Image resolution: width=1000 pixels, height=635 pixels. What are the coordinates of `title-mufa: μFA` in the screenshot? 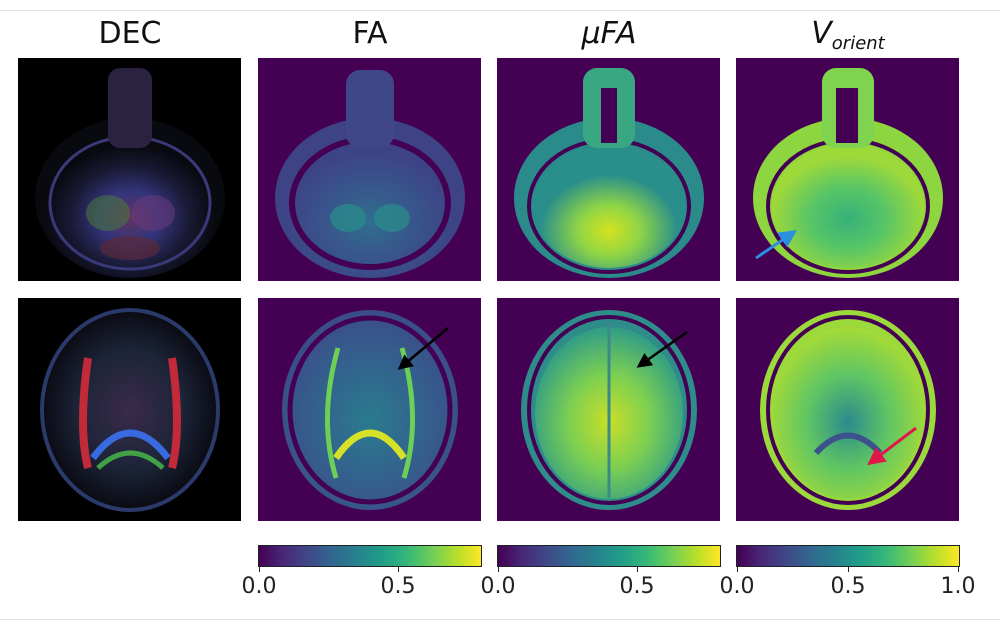 It's located at (609, 33).